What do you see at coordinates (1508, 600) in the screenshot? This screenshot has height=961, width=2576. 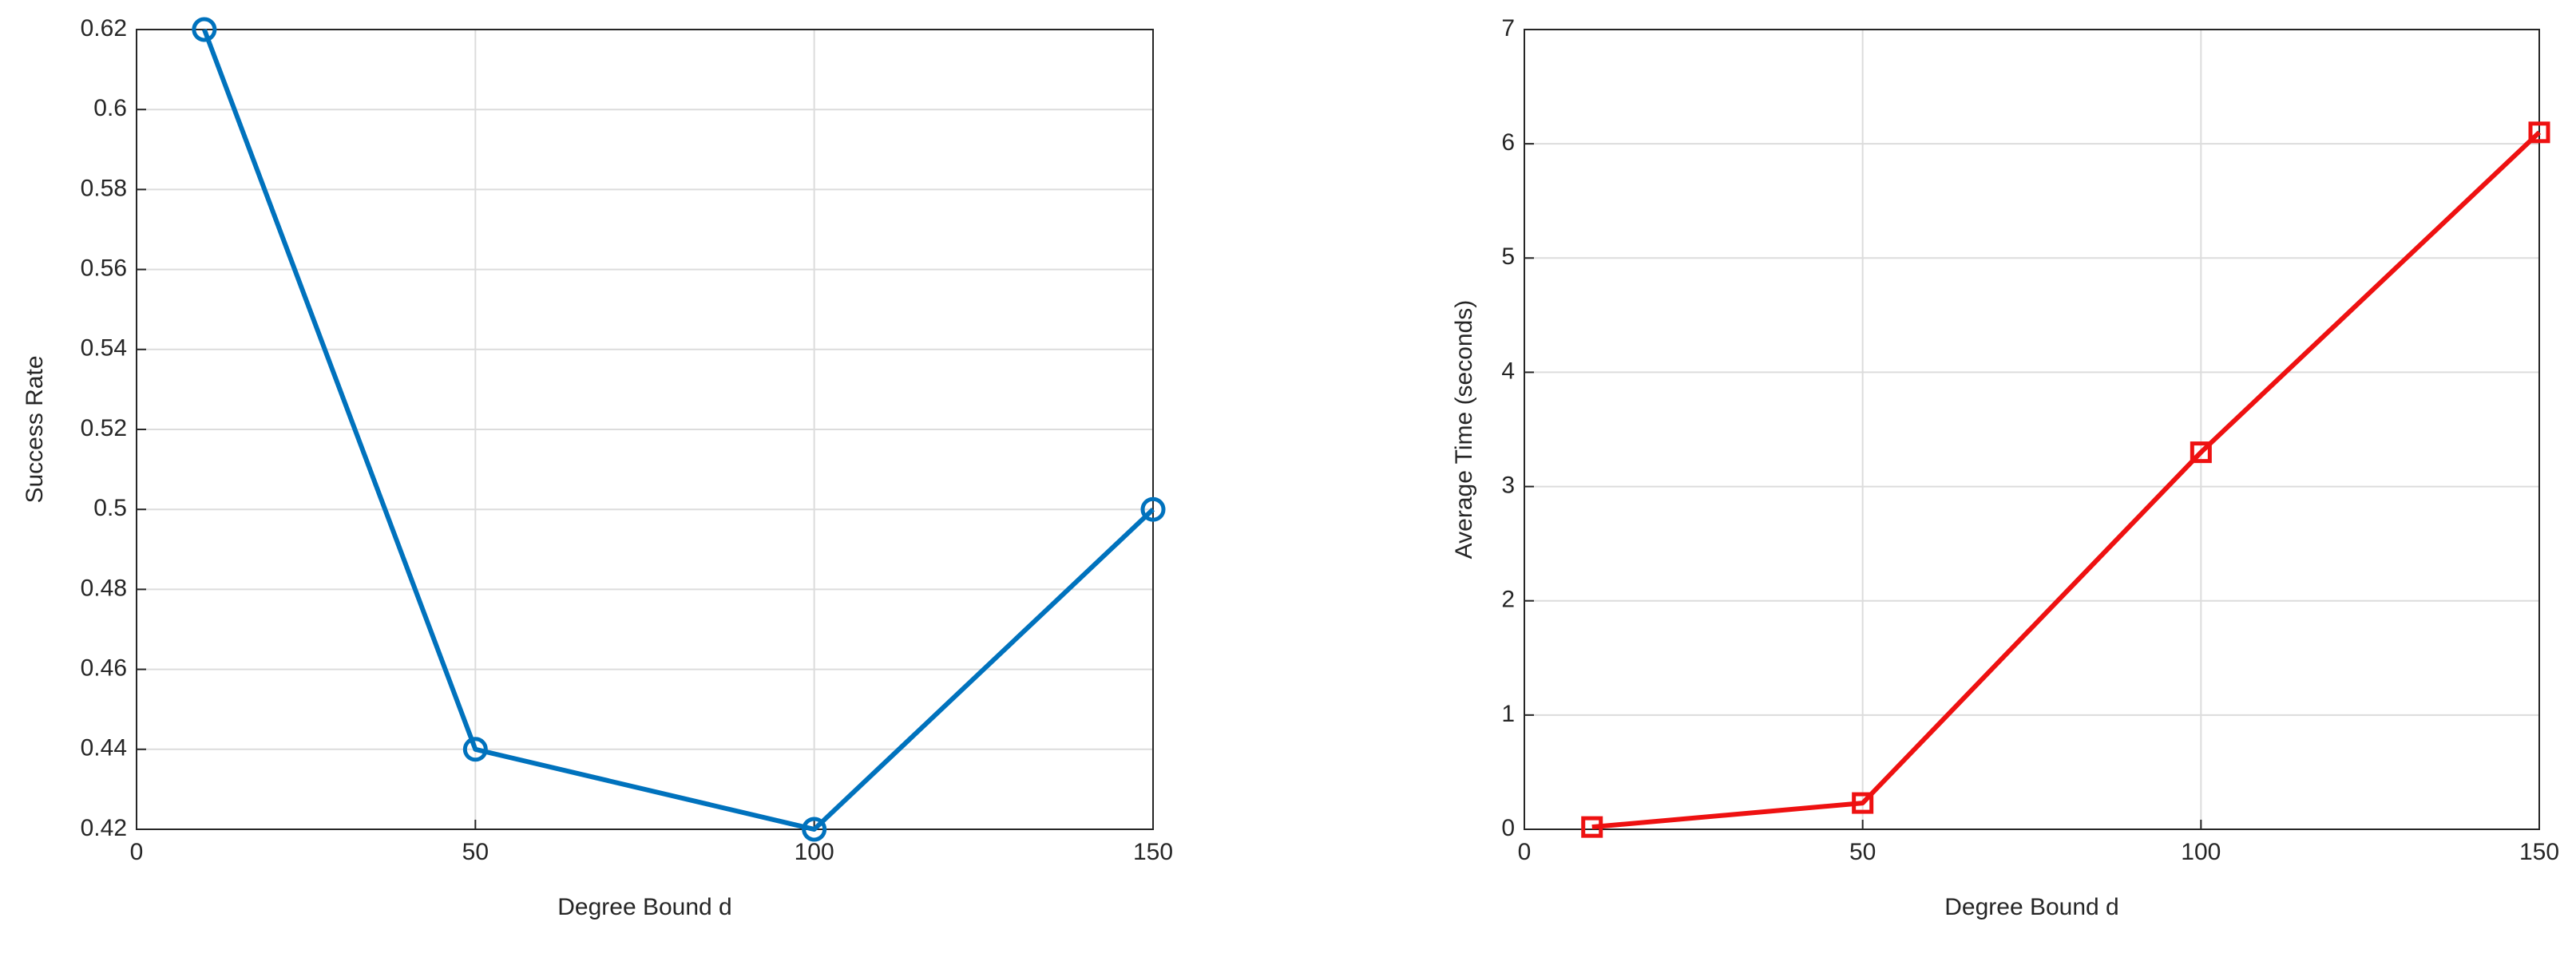 I see `y-tick-label: 2` at bounding box center [1508, 600].